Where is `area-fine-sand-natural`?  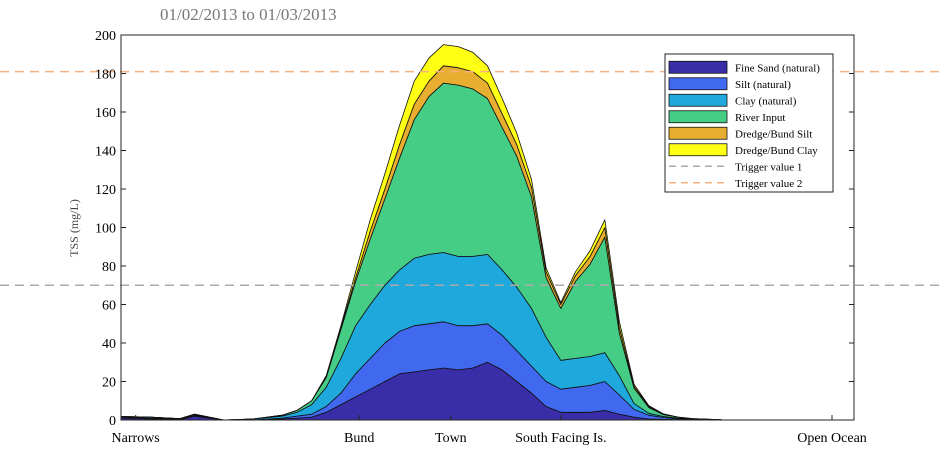 area-fine-sand-natural is located at coordinates (487, 391).